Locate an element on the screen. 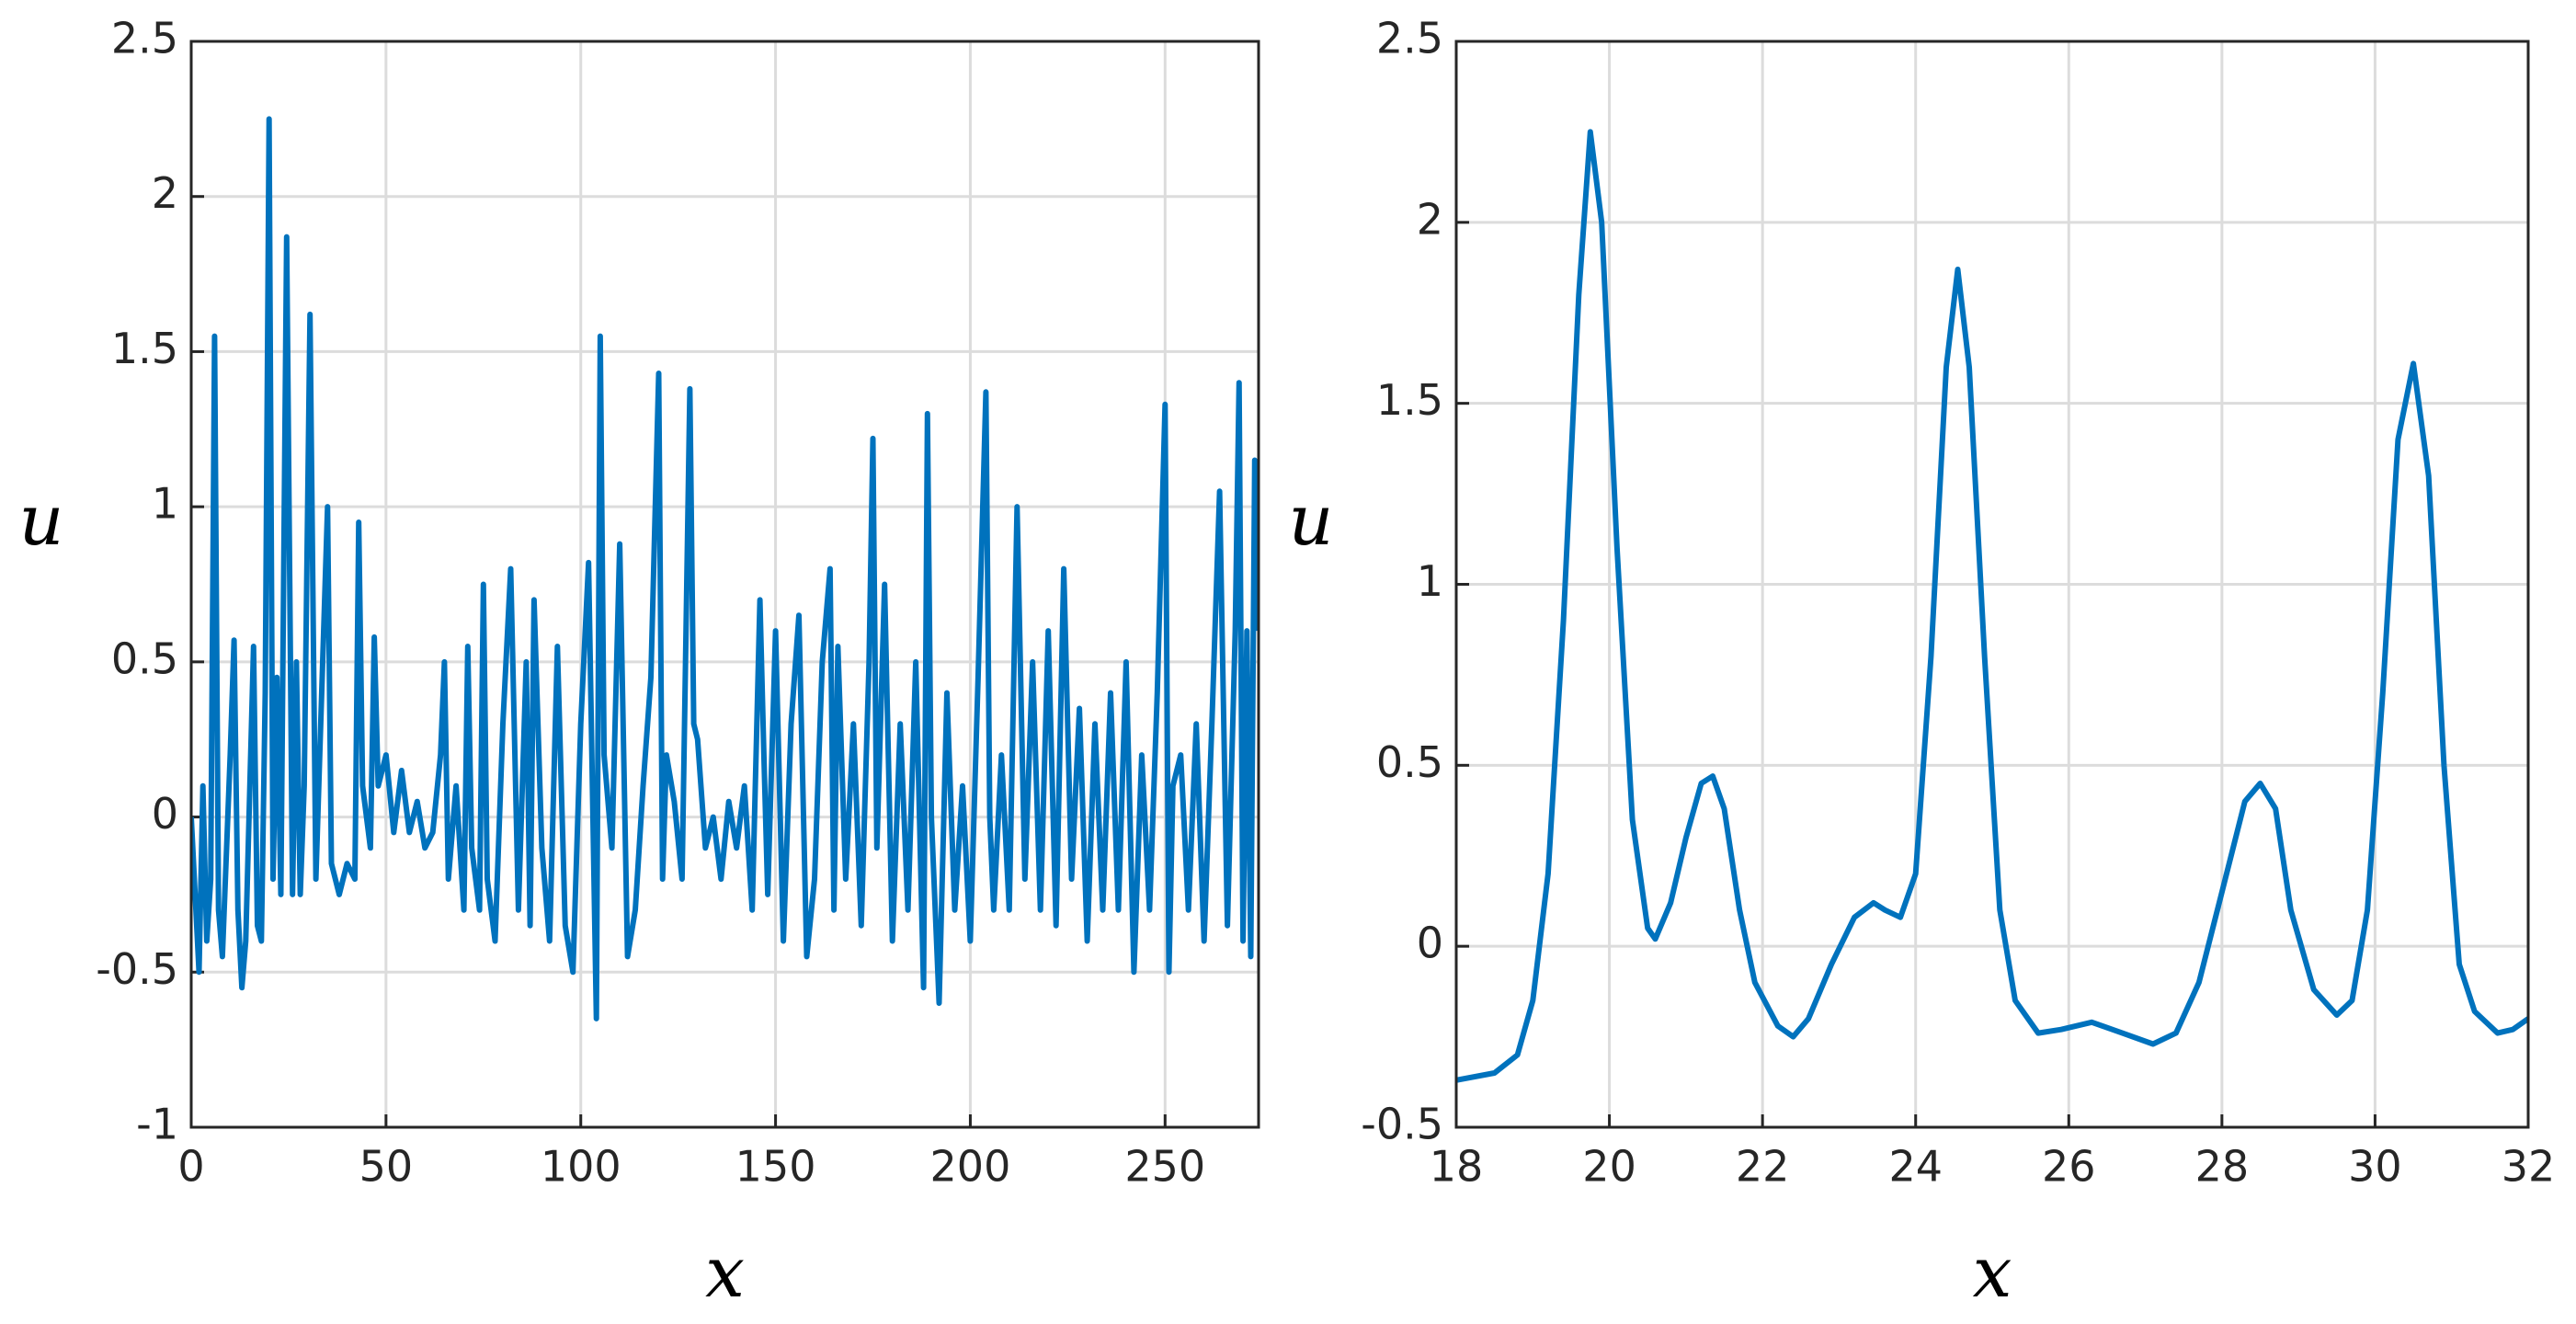 The image size is (2576, 1324). x-tick-label: 18 is located at coordinates (1457, 1167).